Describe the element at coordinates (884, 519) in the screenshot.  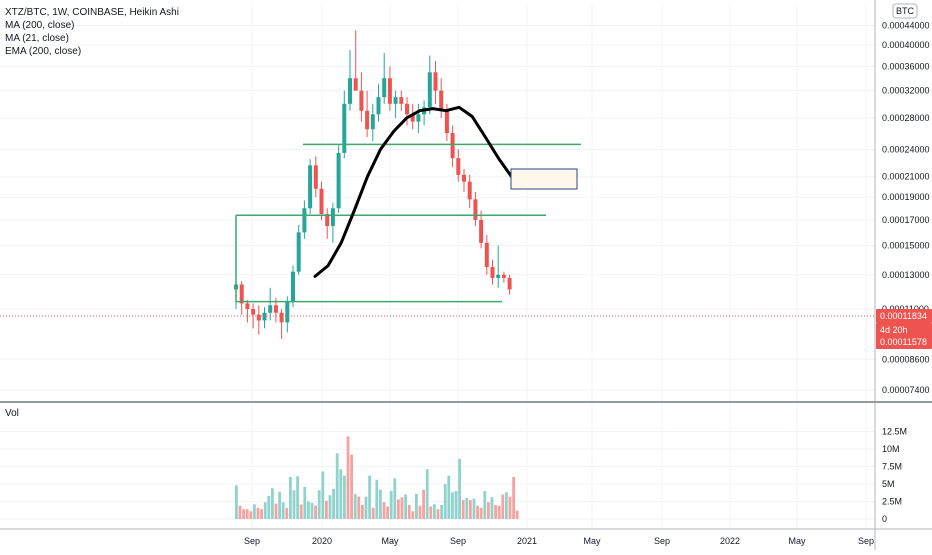
I see `volume-tick-label-0: 0` at that location.